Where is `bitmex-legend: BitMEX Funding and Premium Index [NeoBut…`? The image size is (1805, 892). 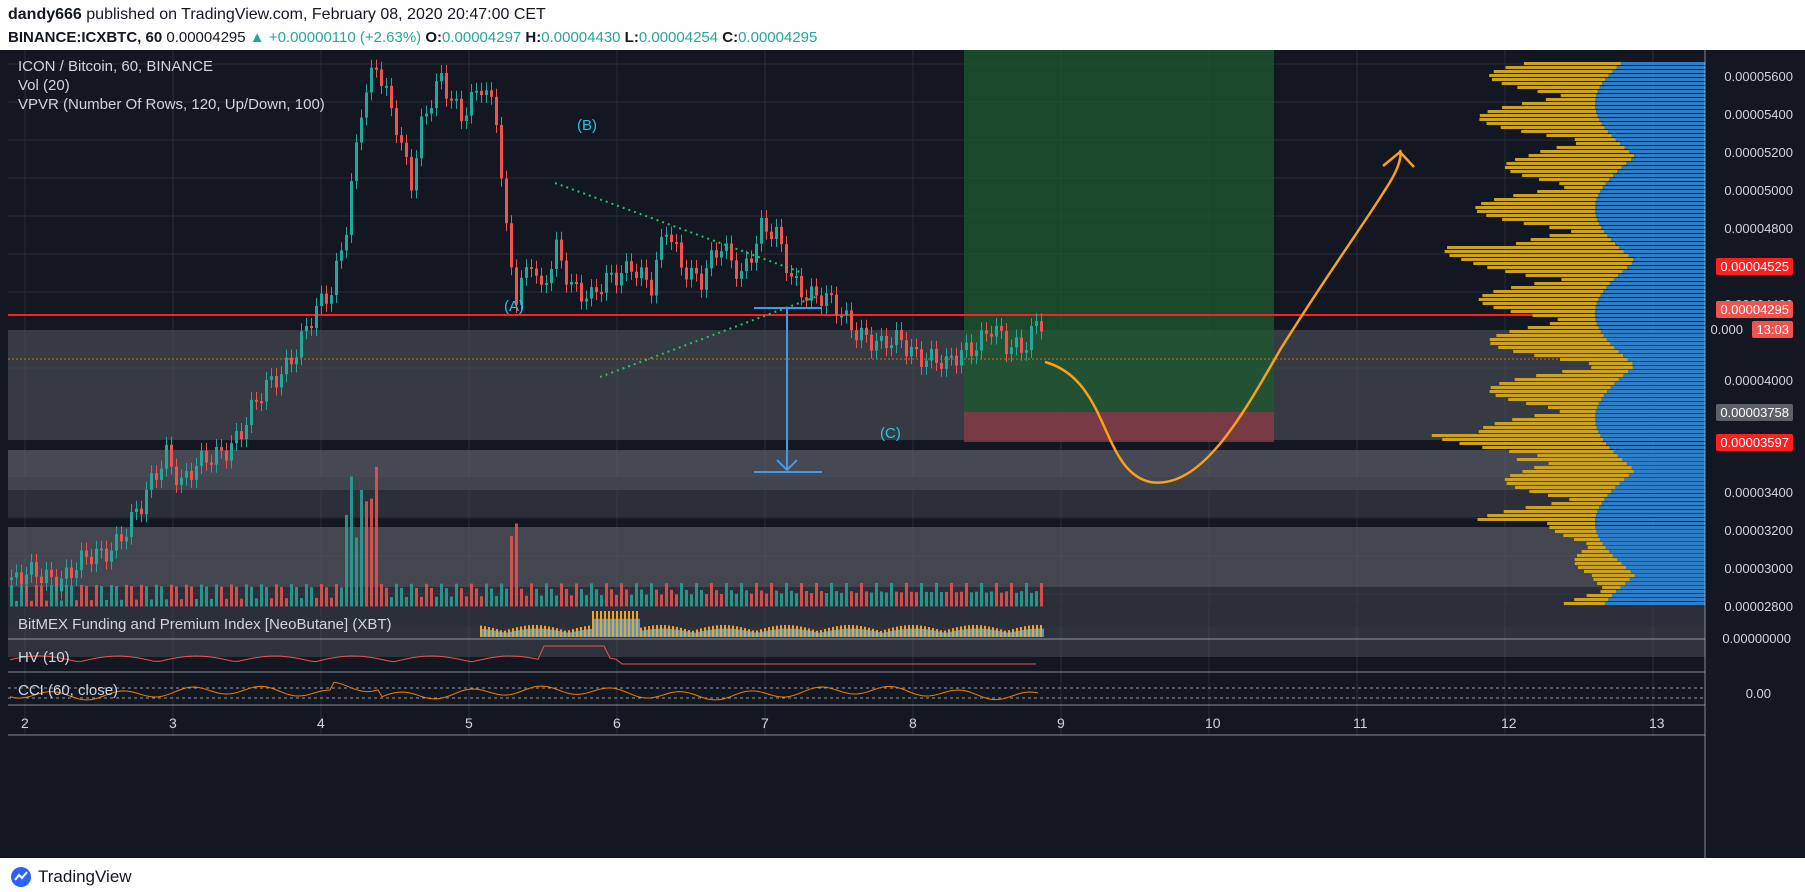 bitmex-legend: BitMEX Funding and Premium Index [NeoBut… is located at coordinates (205, 624).